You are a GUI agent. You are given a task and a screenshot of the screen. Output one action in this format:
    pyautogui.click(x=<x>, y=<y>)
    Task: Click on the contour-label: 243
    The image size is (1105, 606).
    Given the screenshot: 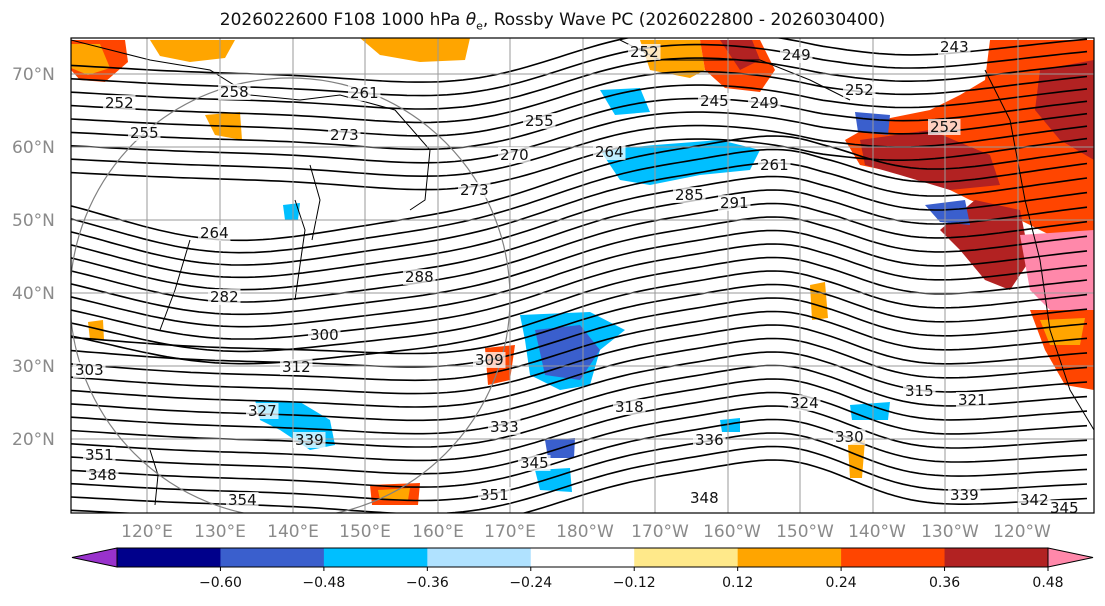 What is the action you would take?
    pyautogui.click(x=954, y=47)
    